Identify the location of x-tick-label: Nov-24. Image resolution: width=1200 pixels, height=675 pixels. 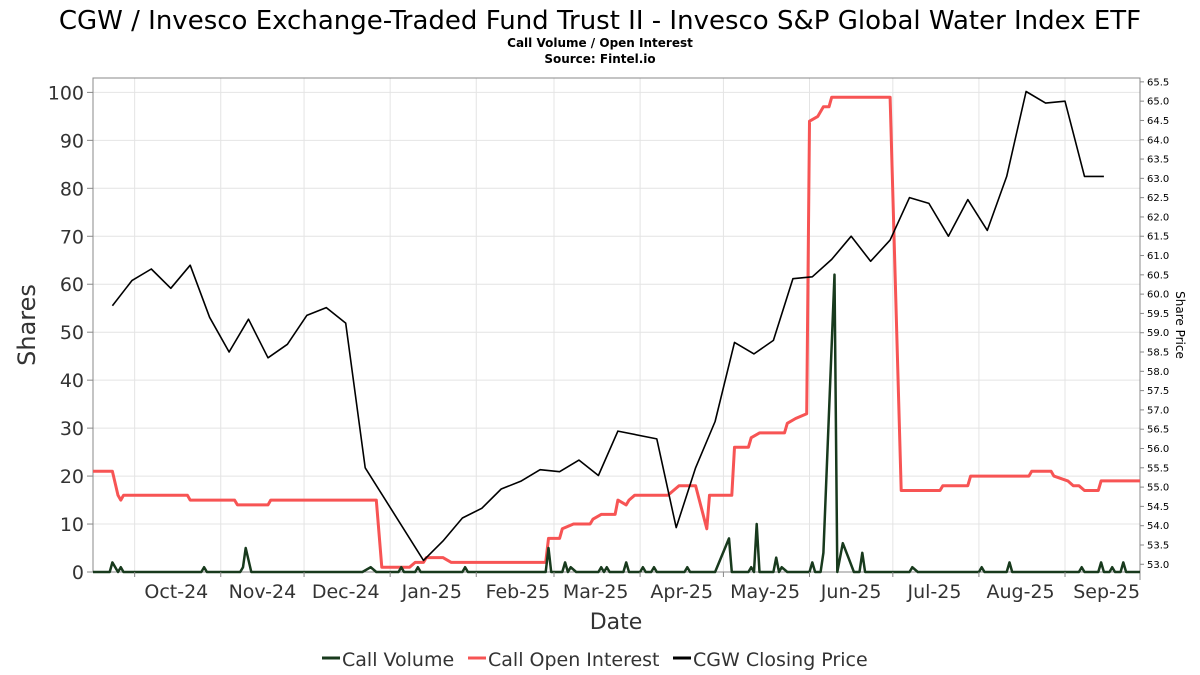
(263, 592).